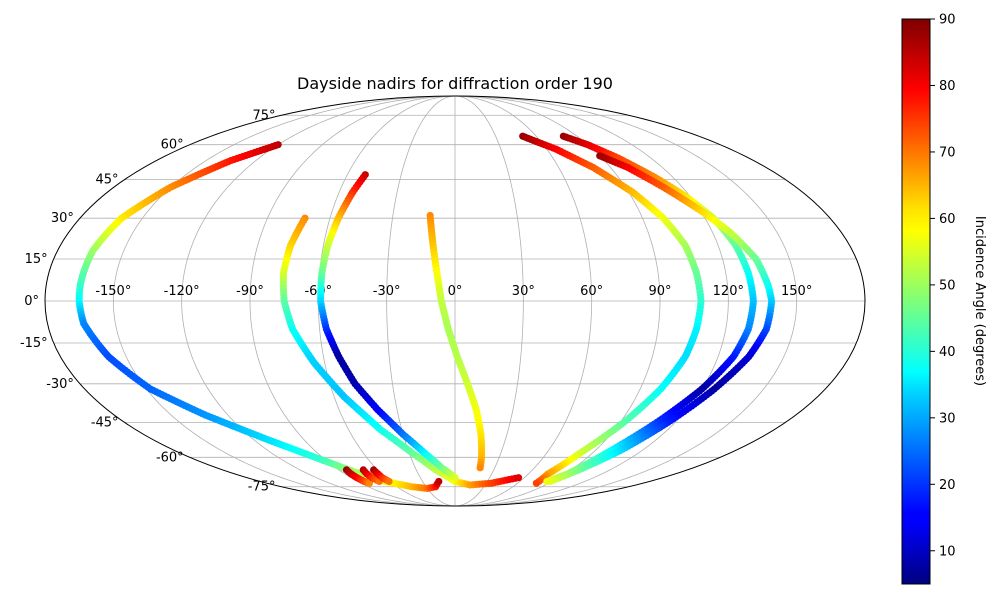 The width and height of the screenshot is (1000, 604). I want to click on colorbar-gradient, so click(916, 301).